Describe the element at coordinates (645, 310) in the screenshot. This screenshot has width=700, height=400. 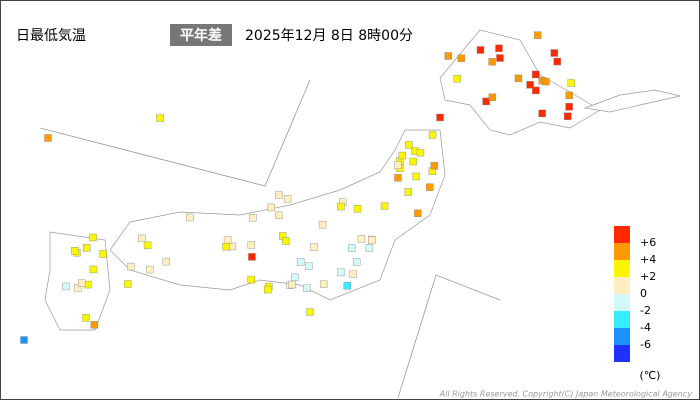
I see `legend-label: -2` at that location.